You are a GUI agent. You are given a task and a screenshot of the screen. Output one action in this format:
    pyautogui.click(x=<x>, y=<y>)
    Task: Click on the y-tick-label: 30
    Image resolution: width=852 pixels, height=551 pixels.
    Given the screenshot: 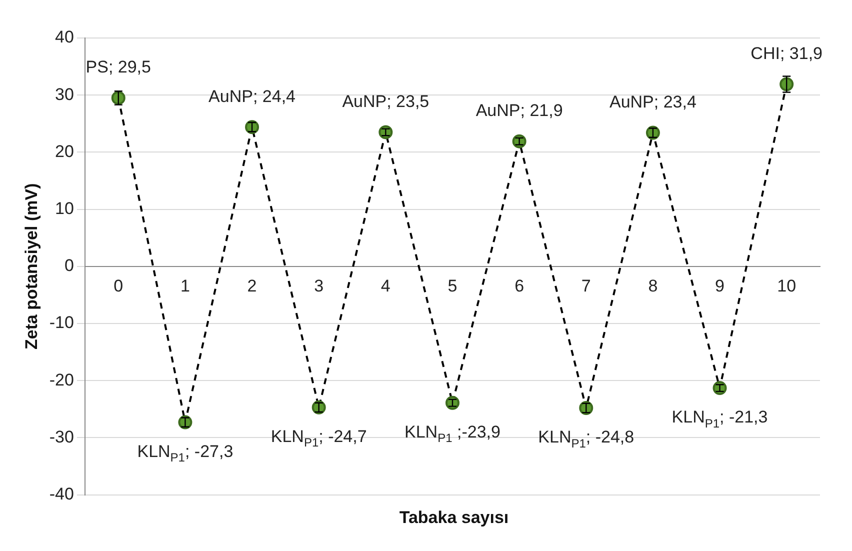 What is the action you would take?
    pyautogui.click(x=64, y=94)
    